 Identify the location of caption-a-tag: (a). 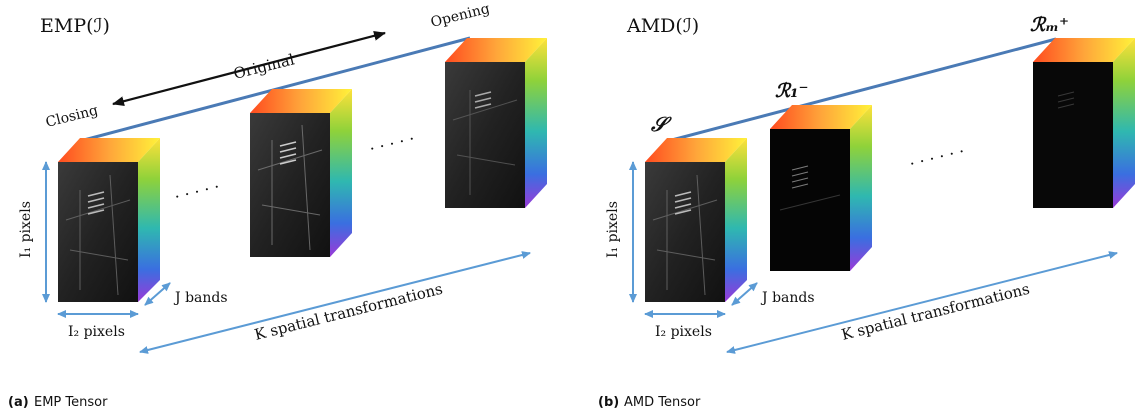
(18, 402).